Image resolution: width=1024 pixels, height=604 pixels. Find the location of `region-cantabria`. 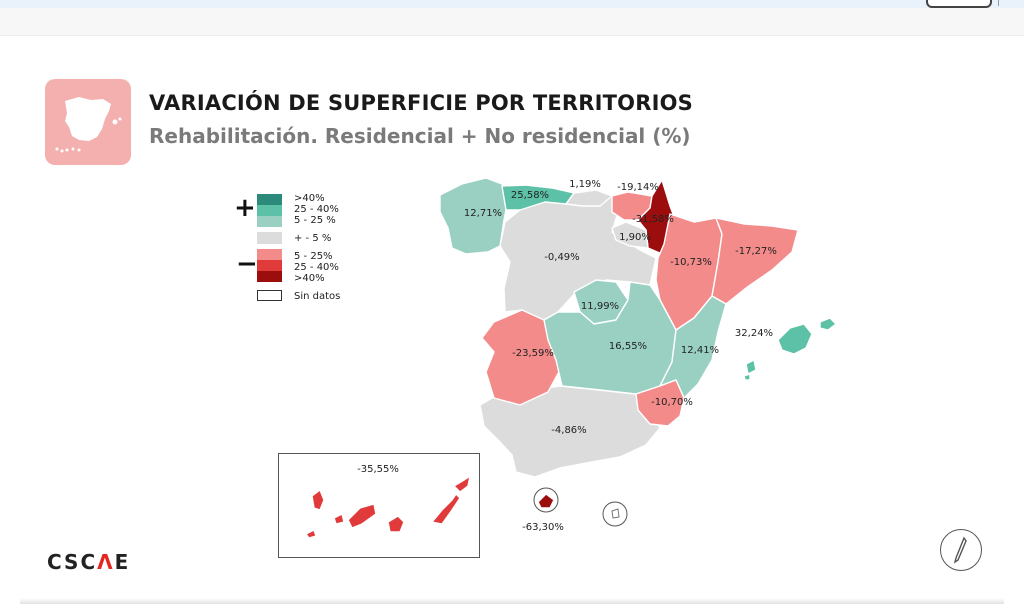

region-cantabria is located at coordinates (589, 198).